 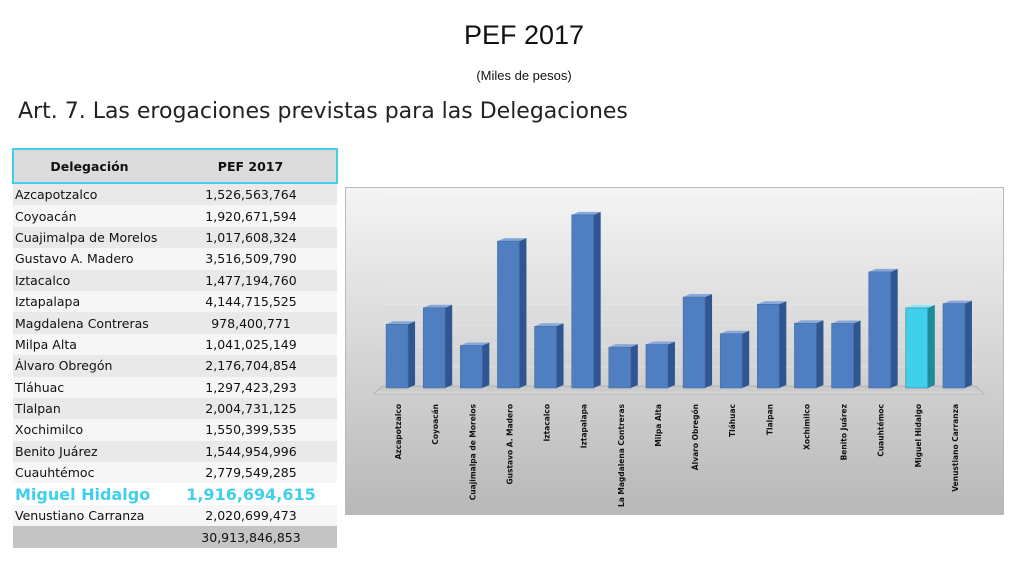 I want to click on x-tick-label: Azcapotzalco, so click(x=398, y=431).